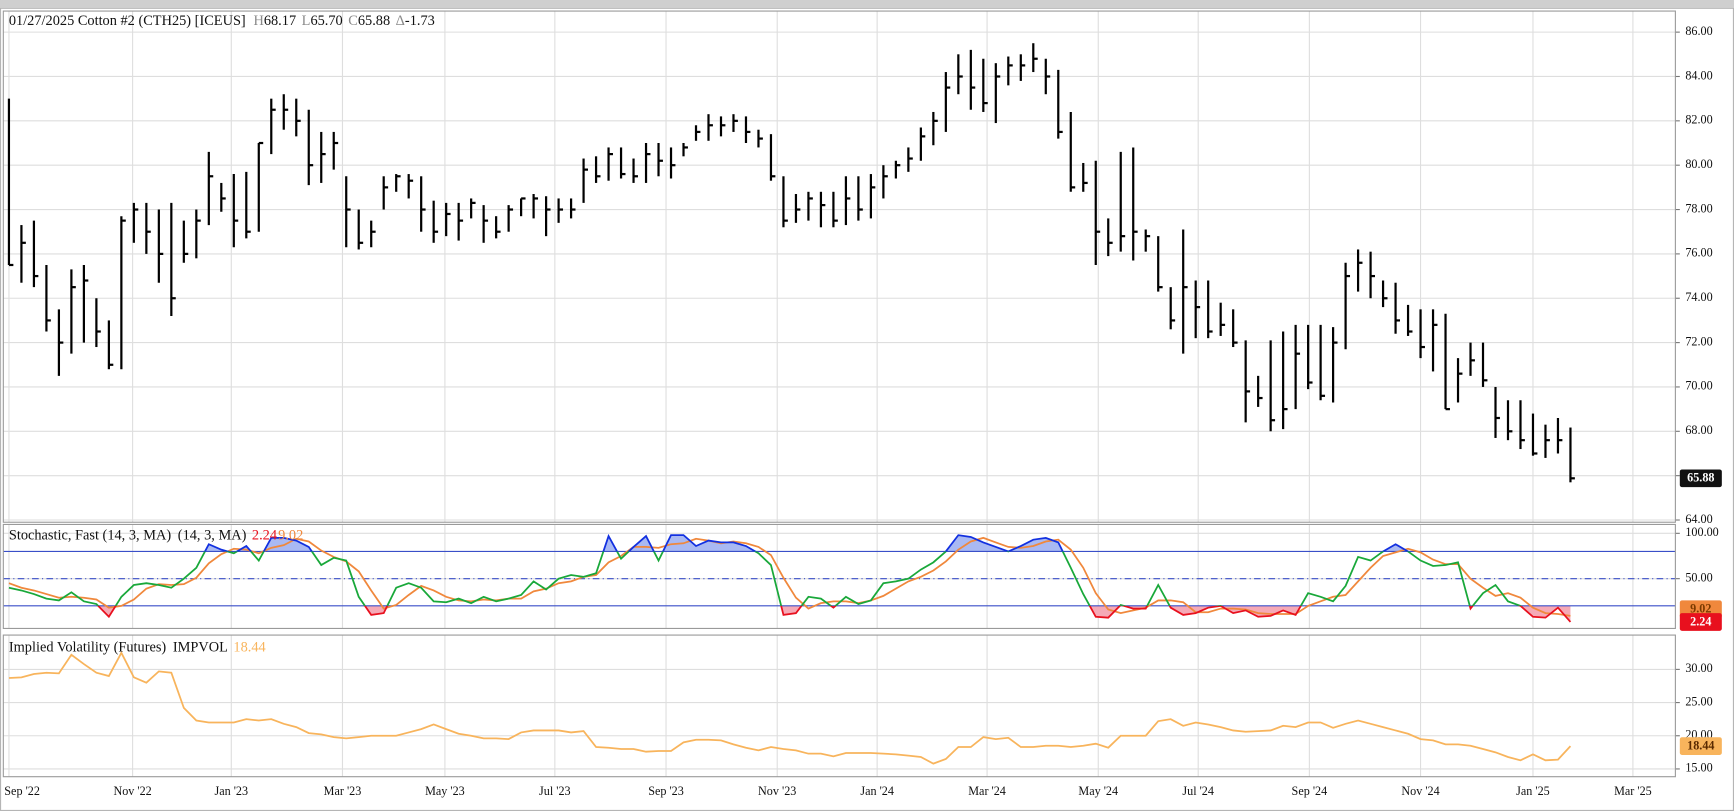 This screenshot has height=811, width=1734. What do you see at coordinates (343, 791) in the screenshot?
I see `x-tick-label: Mar '23` at bounding box center [343, 791].